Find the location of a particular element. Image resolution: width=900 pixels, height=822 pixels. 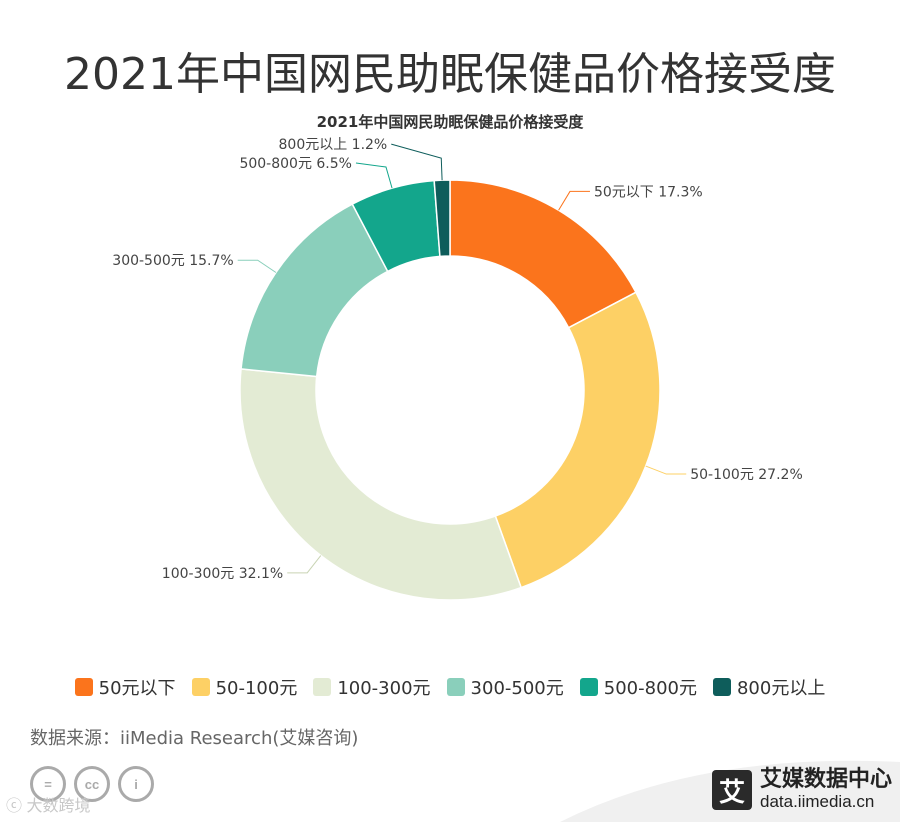

brand-name: 艾媒数据中心 is located at coordinates (826, 779).